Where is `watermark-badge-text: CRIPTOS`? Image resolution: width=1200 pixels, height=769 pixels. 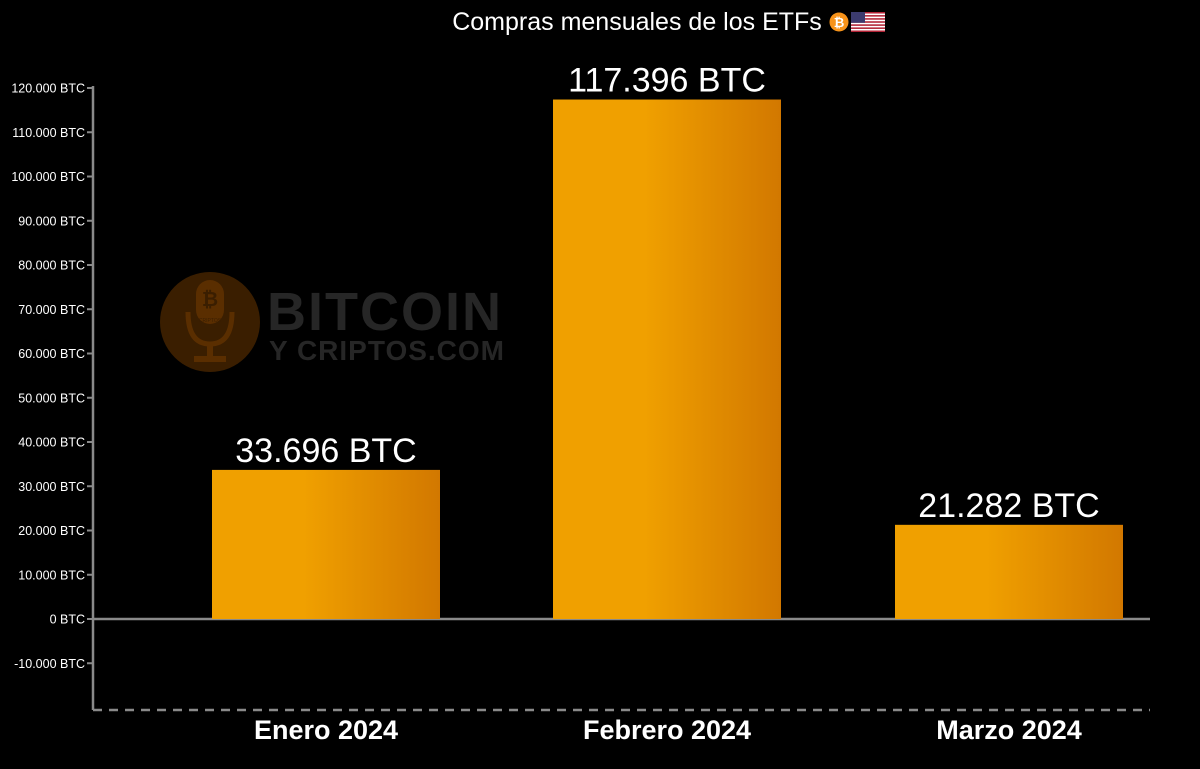
watermark-badge-text: CRIPTOS is located at coordinates (210, 321).